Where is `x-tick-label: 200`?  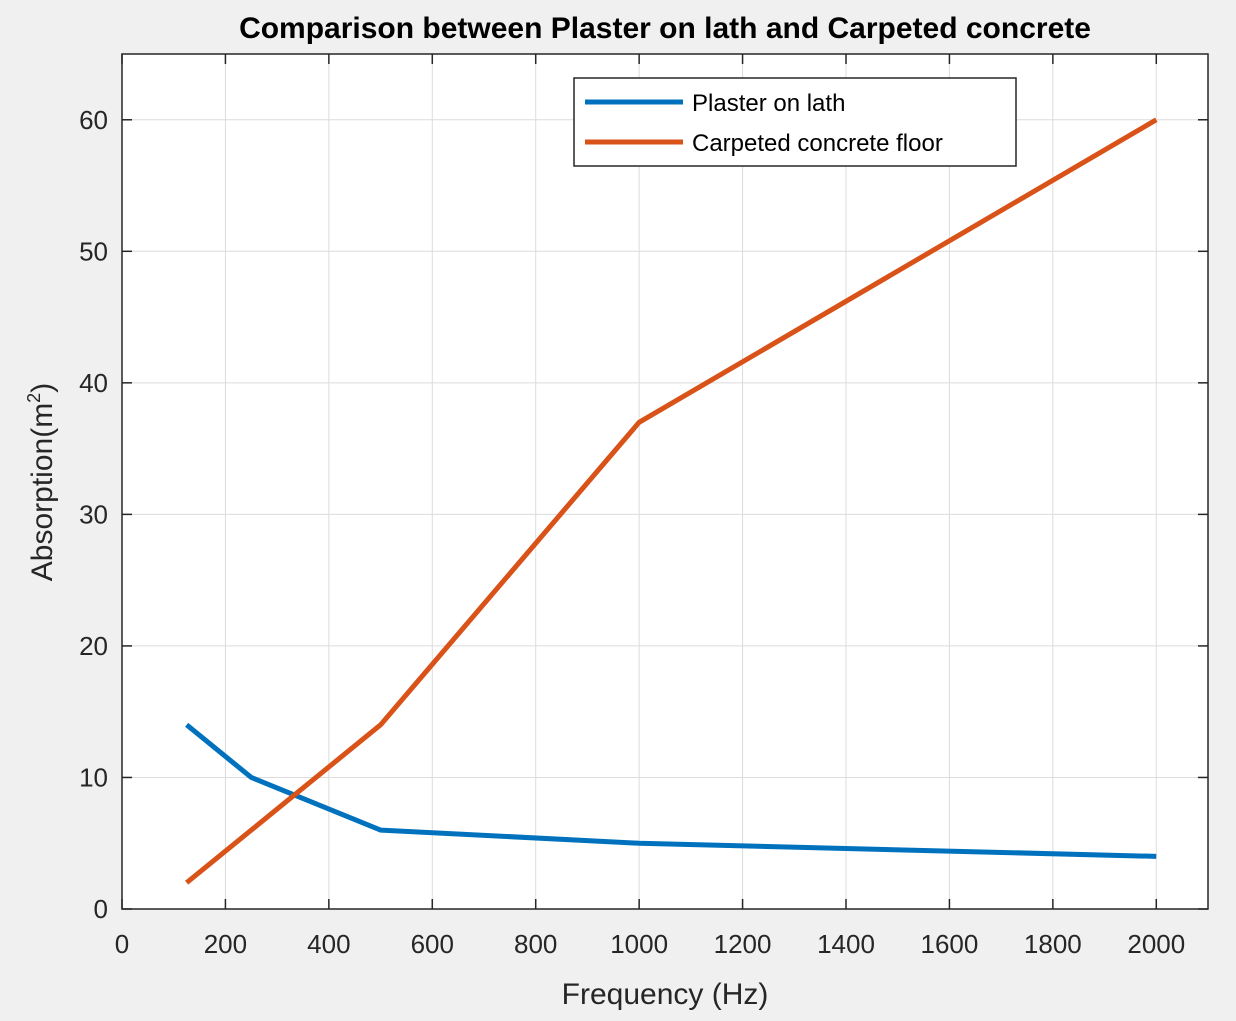
x-tick-label: 200 is located at coordinates (225, 944).